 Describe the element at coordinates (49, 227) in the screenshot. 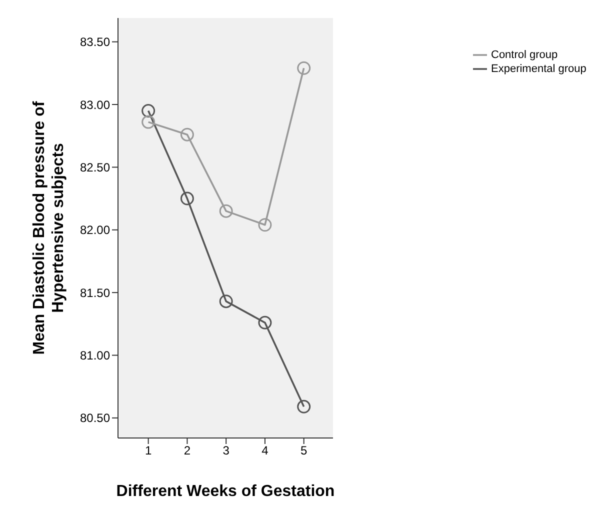

I see `y-axis-title: Mean Diastolic Blood pressure of Hypertensive subjects` at that location.